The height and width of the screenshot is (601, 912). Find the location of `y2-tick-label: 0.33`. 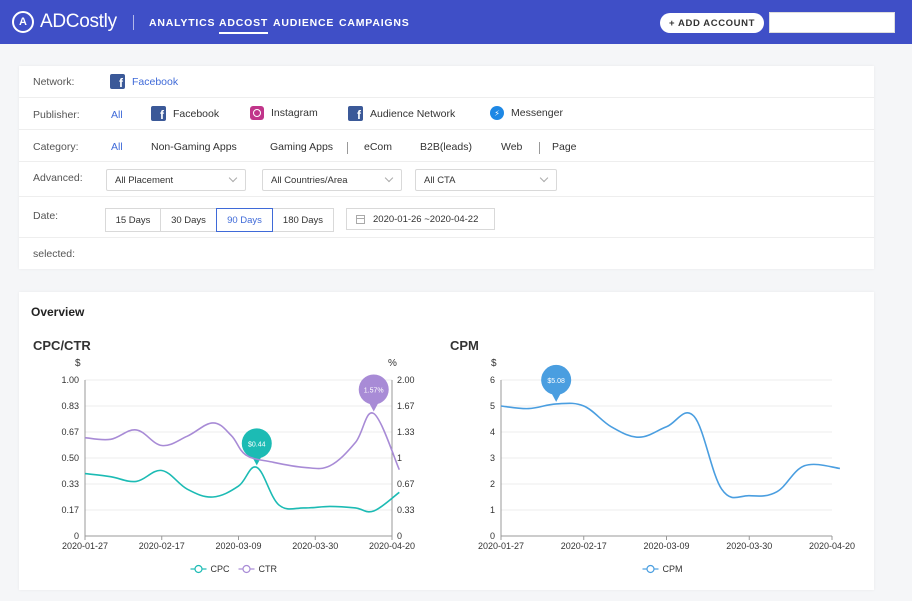

y2-tick-label: 0.33 is located at coordinates (406, 510).